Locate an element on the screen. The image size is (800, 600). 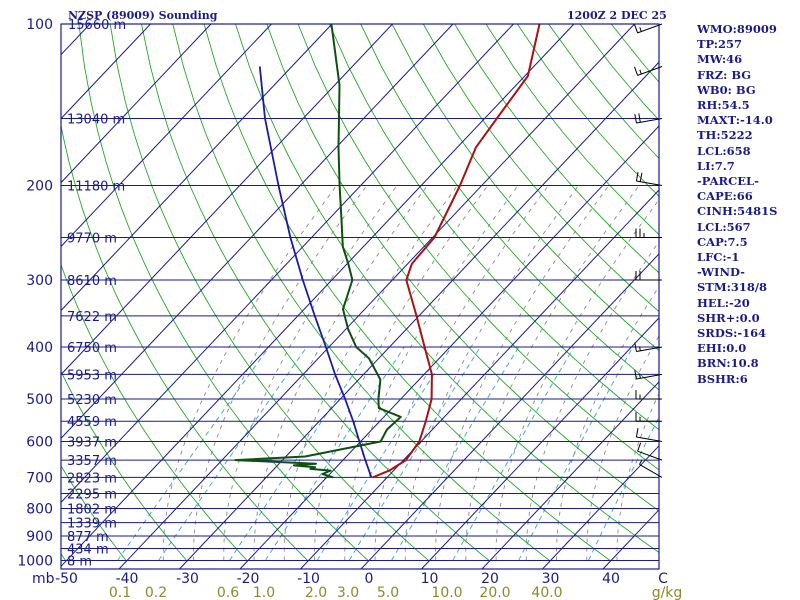
temperature-tick-label: 0 is located at coordinates (369, 579).